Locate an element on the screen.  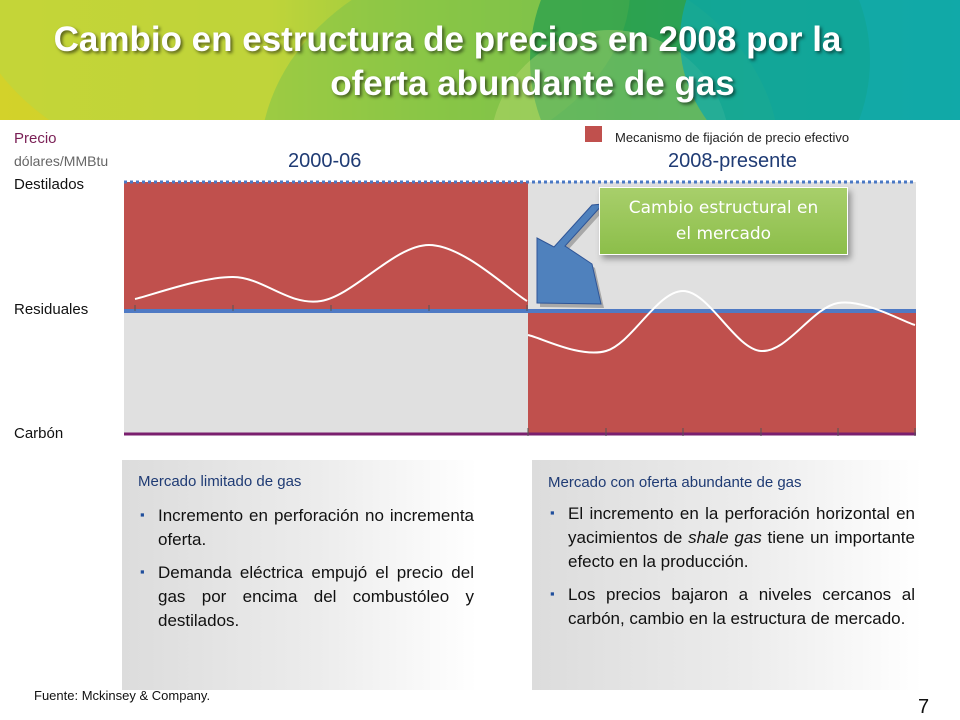
axis-title: Precio is located at coordinates (35, 138).